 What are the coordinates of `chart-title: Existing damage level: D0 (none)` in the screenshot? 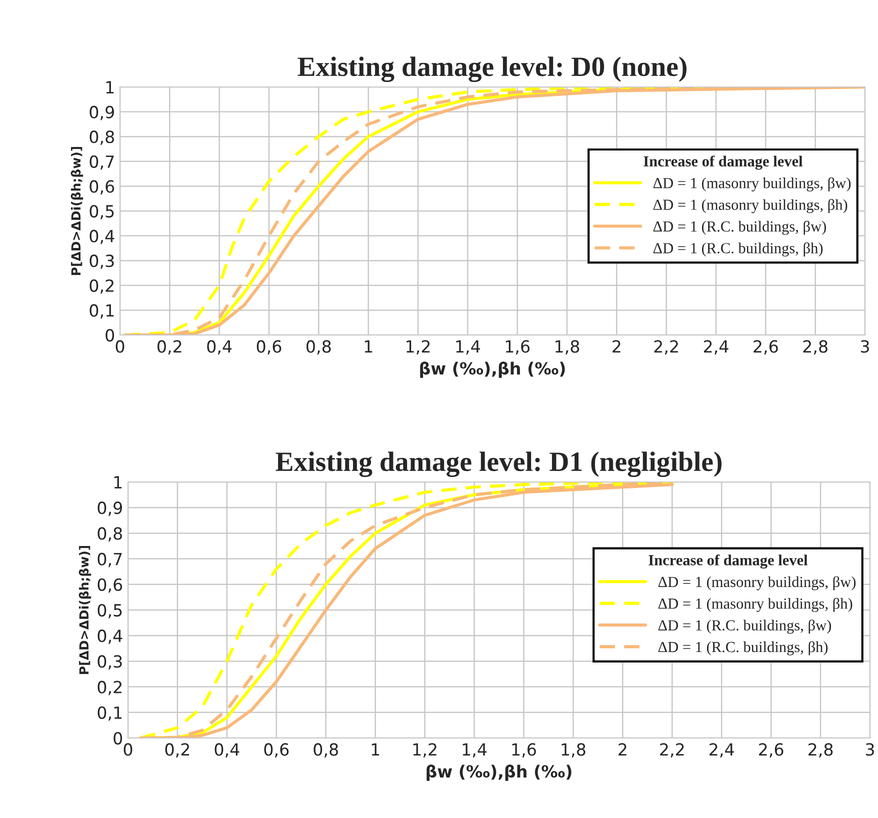 It's located at (492, 69).